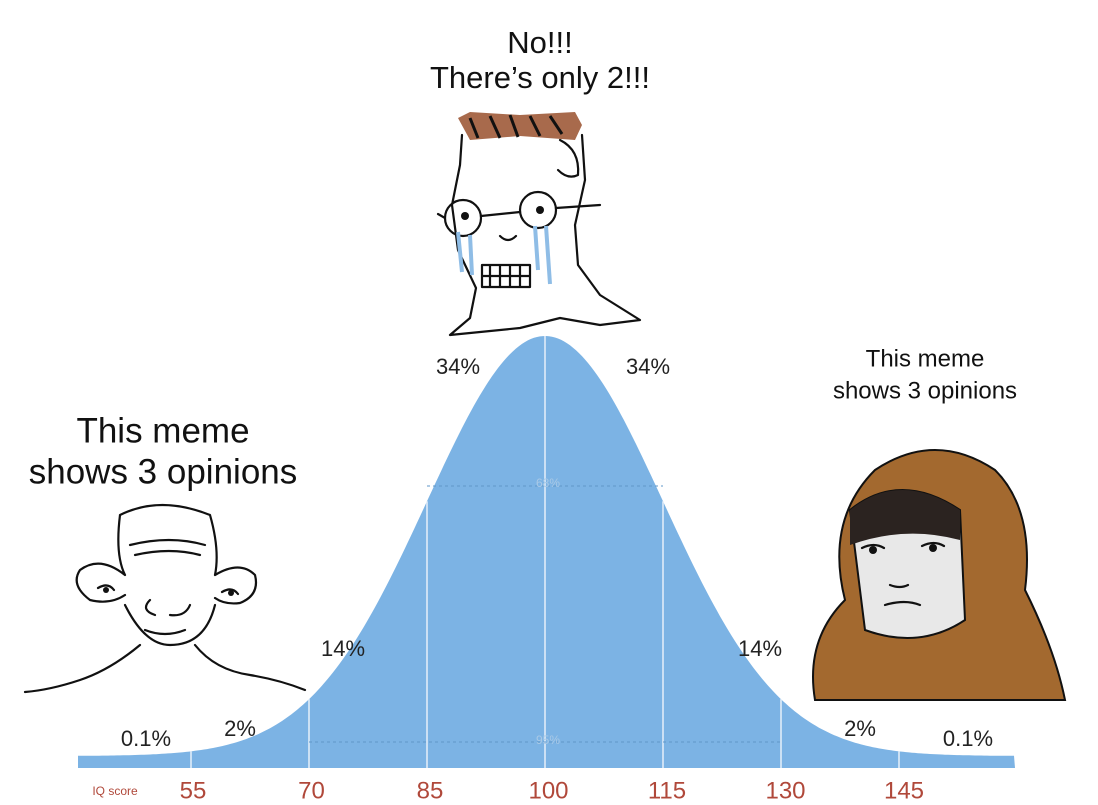  What do you see at coordinates (311, 790) in the screenshot?
I see `axis-label: 70` at bounding box center [311, 790].